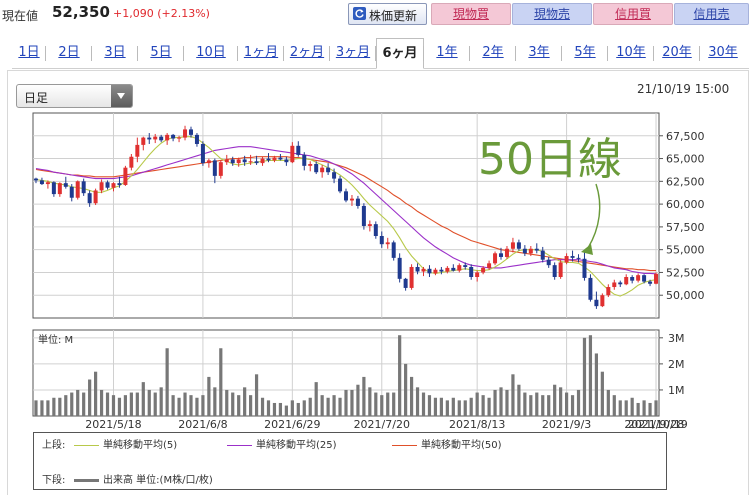 This screenshot has height=495, width=749. Describe the element at coordinates (74, 96) in the screenshot. I see `period-select: 日足` at that location.